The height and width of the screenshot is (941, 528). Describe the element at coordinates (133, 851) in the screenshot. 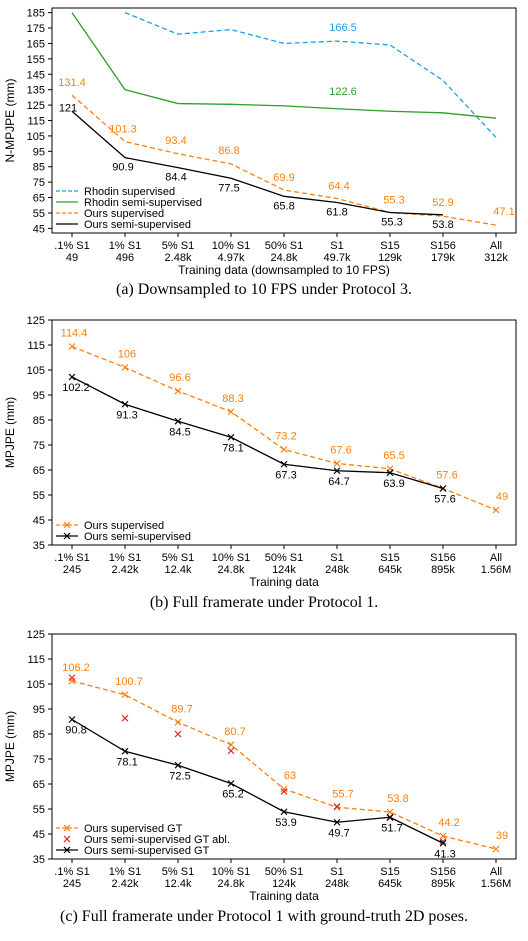

I see `legend-item: Ours semi-supervised GT` at that location.